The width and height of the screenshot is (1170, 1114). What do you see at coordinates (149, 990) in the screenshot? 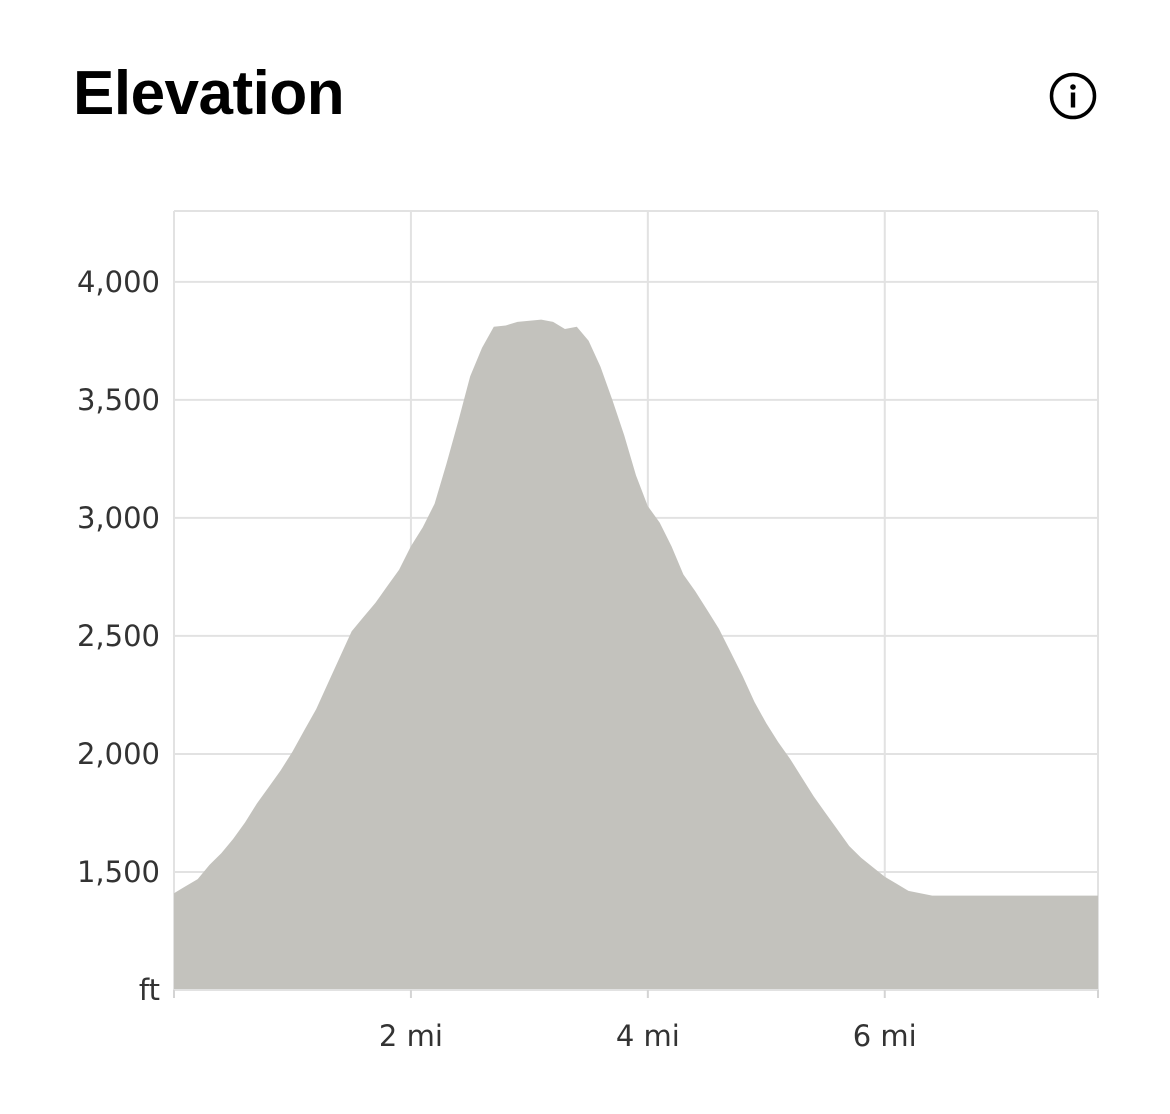
I see `y-unit-label: ft` at bounding box center [149, 990].